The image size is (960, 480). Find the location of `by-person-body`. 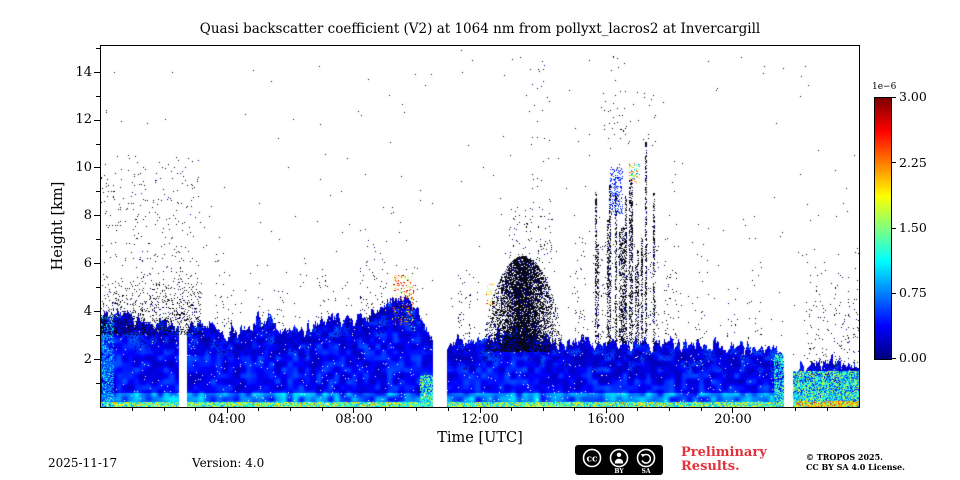

by-person-body is located at coordinates (619, 461).